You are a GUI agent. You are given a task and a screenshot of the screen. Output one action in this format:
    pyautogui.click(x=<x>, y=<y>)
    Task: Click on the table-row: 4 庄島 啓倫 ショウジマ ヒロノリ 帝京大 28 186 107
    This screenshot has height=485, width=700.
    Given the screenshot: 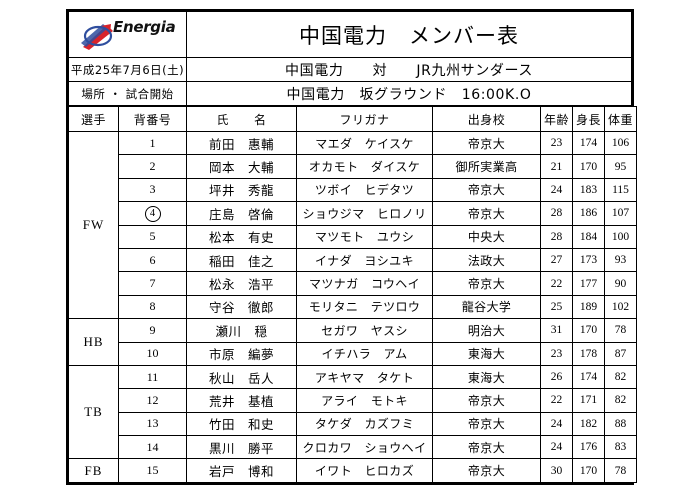 What is the action you would take?
    pyautogui.click(x=353, y=213)
    